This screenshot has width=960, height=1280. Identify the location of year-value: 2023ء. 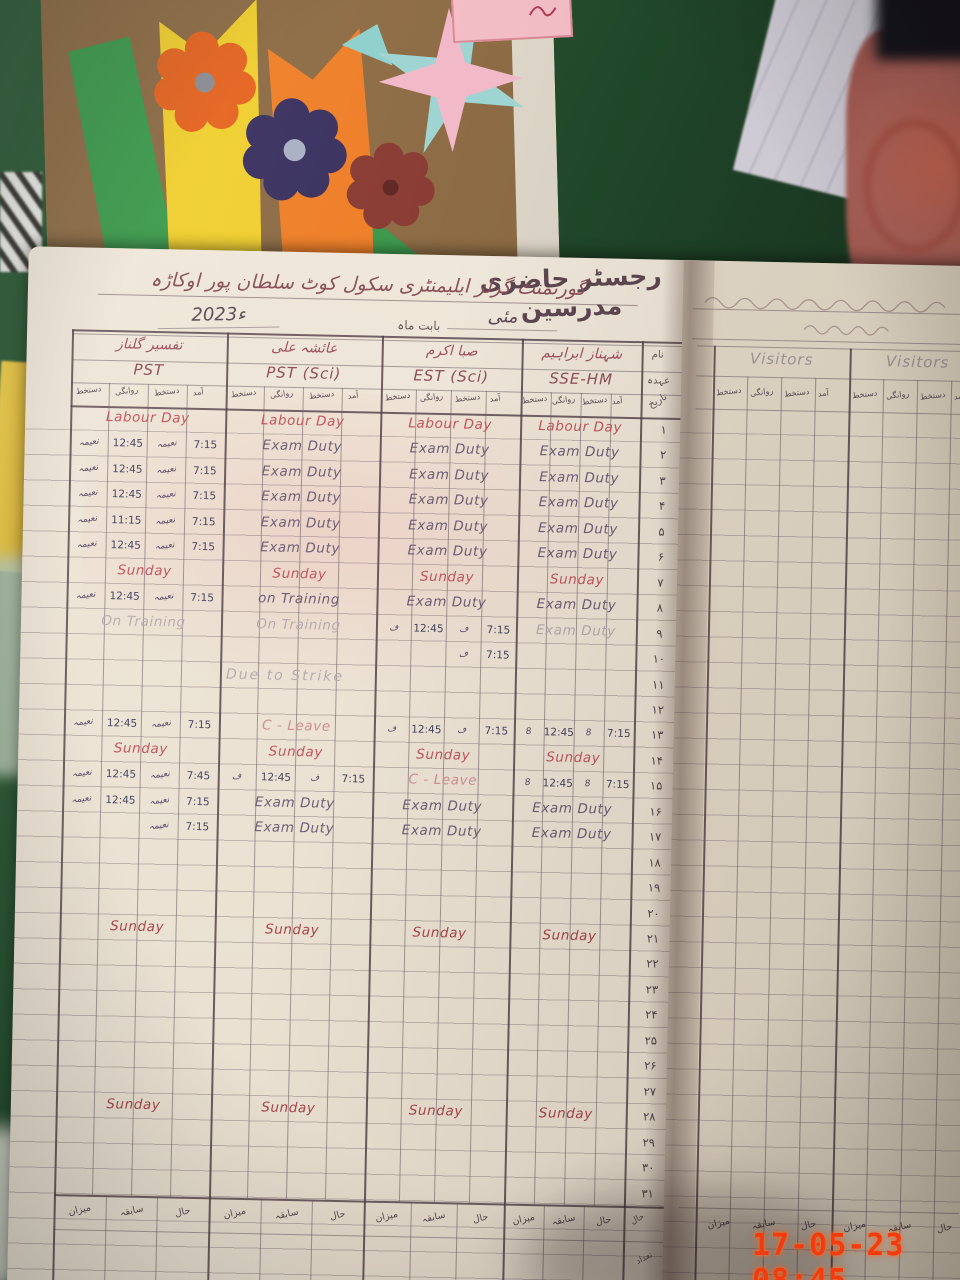
(218, 316).